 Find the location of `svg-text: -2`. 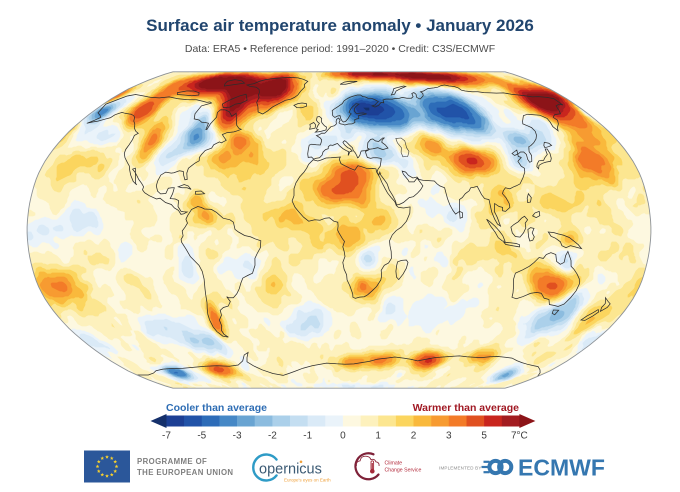

svg-text: -2 is located at coordinates (272, 436).